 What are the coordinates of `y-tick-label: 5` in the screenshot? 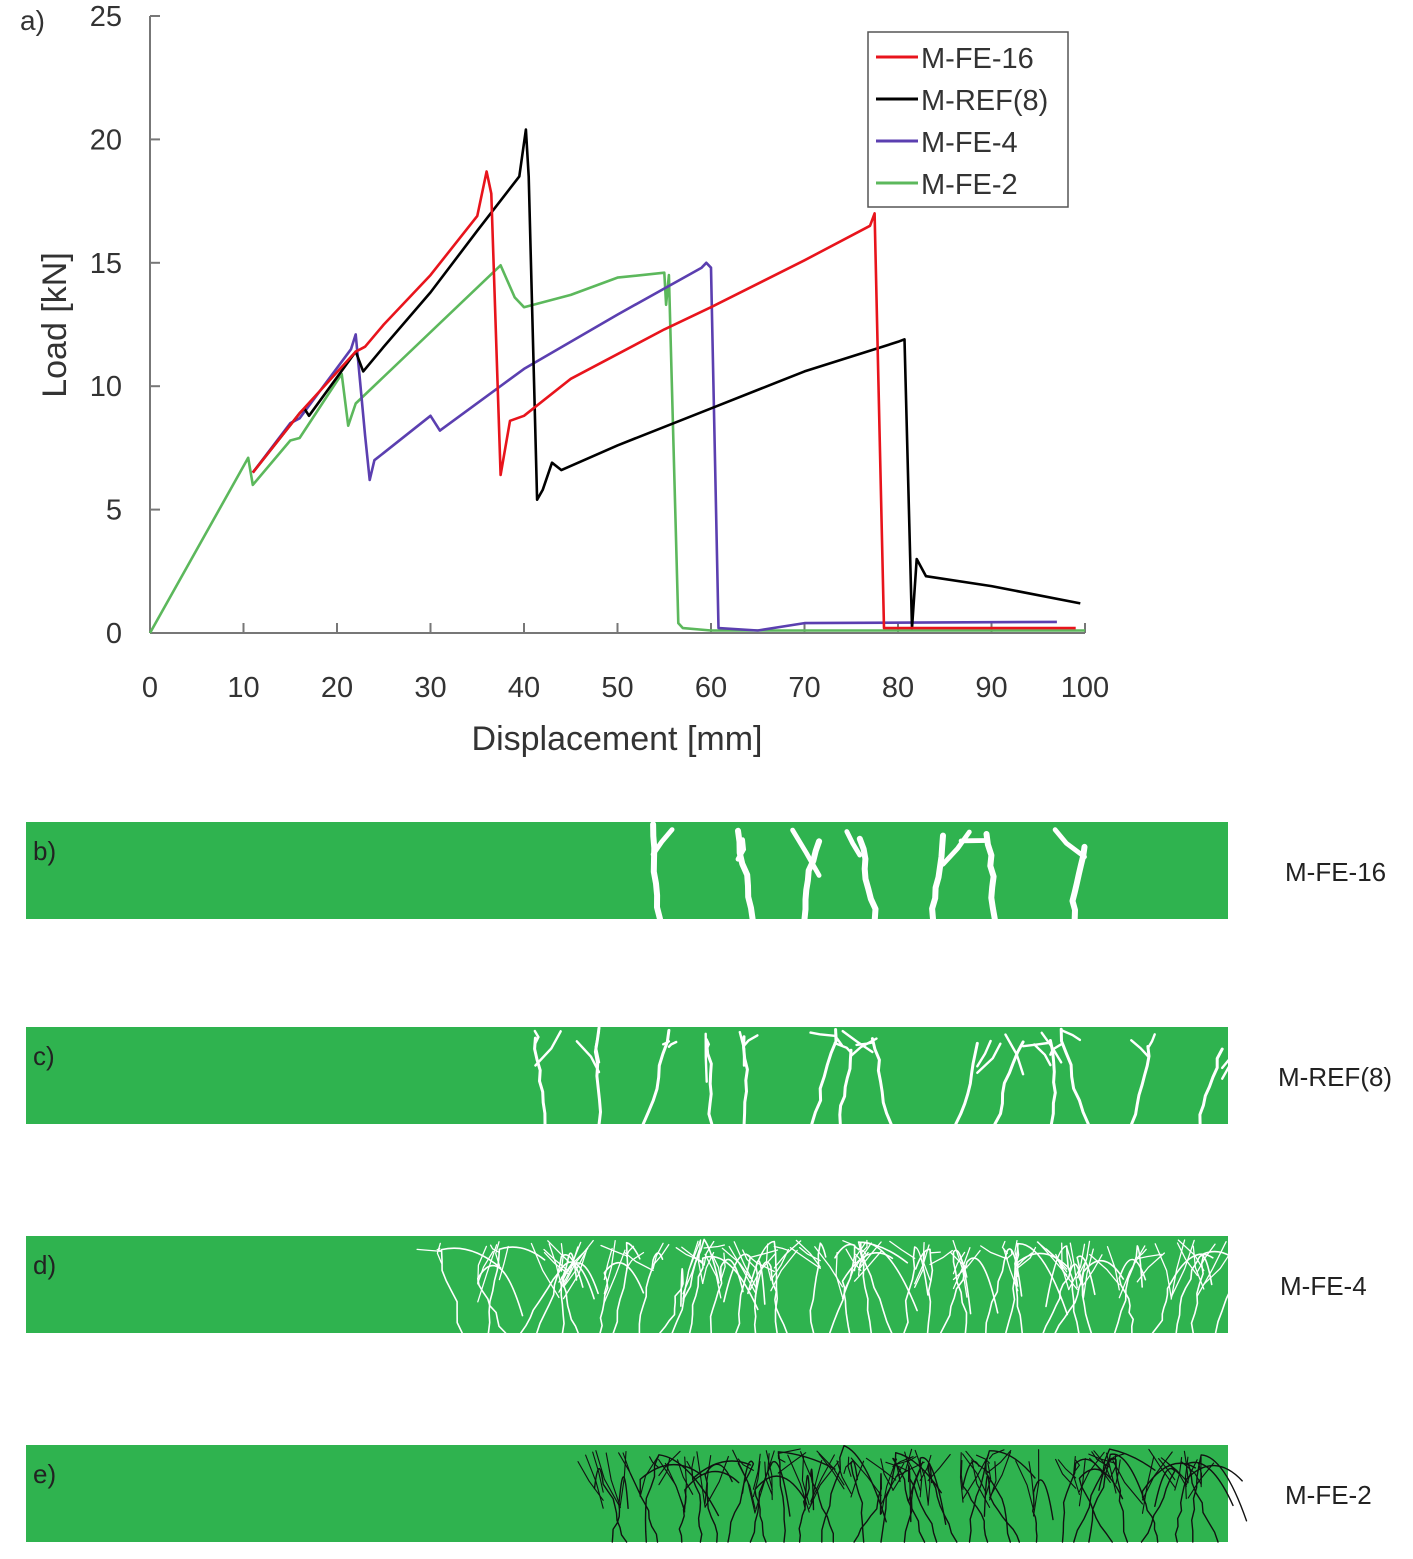 It's located at (114, 511).